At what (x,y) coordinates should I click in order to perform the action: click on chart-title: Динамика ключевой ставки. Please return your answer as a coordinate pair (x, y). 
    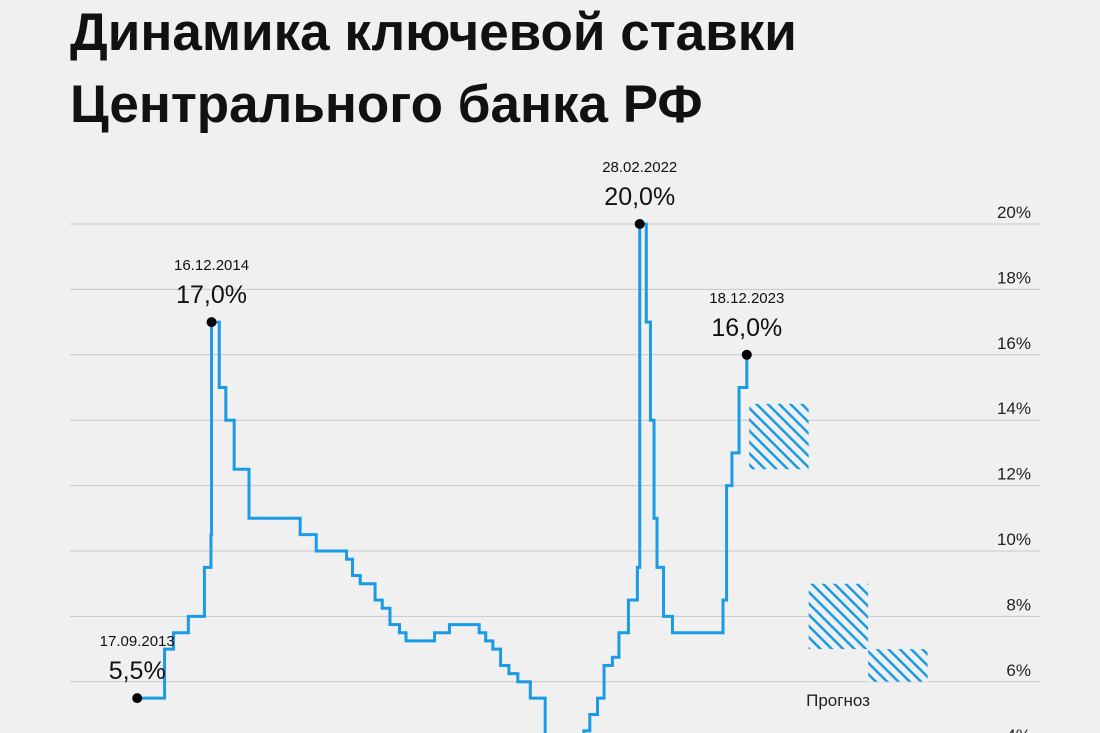
    Looking at the image, I should click on (433, 32).